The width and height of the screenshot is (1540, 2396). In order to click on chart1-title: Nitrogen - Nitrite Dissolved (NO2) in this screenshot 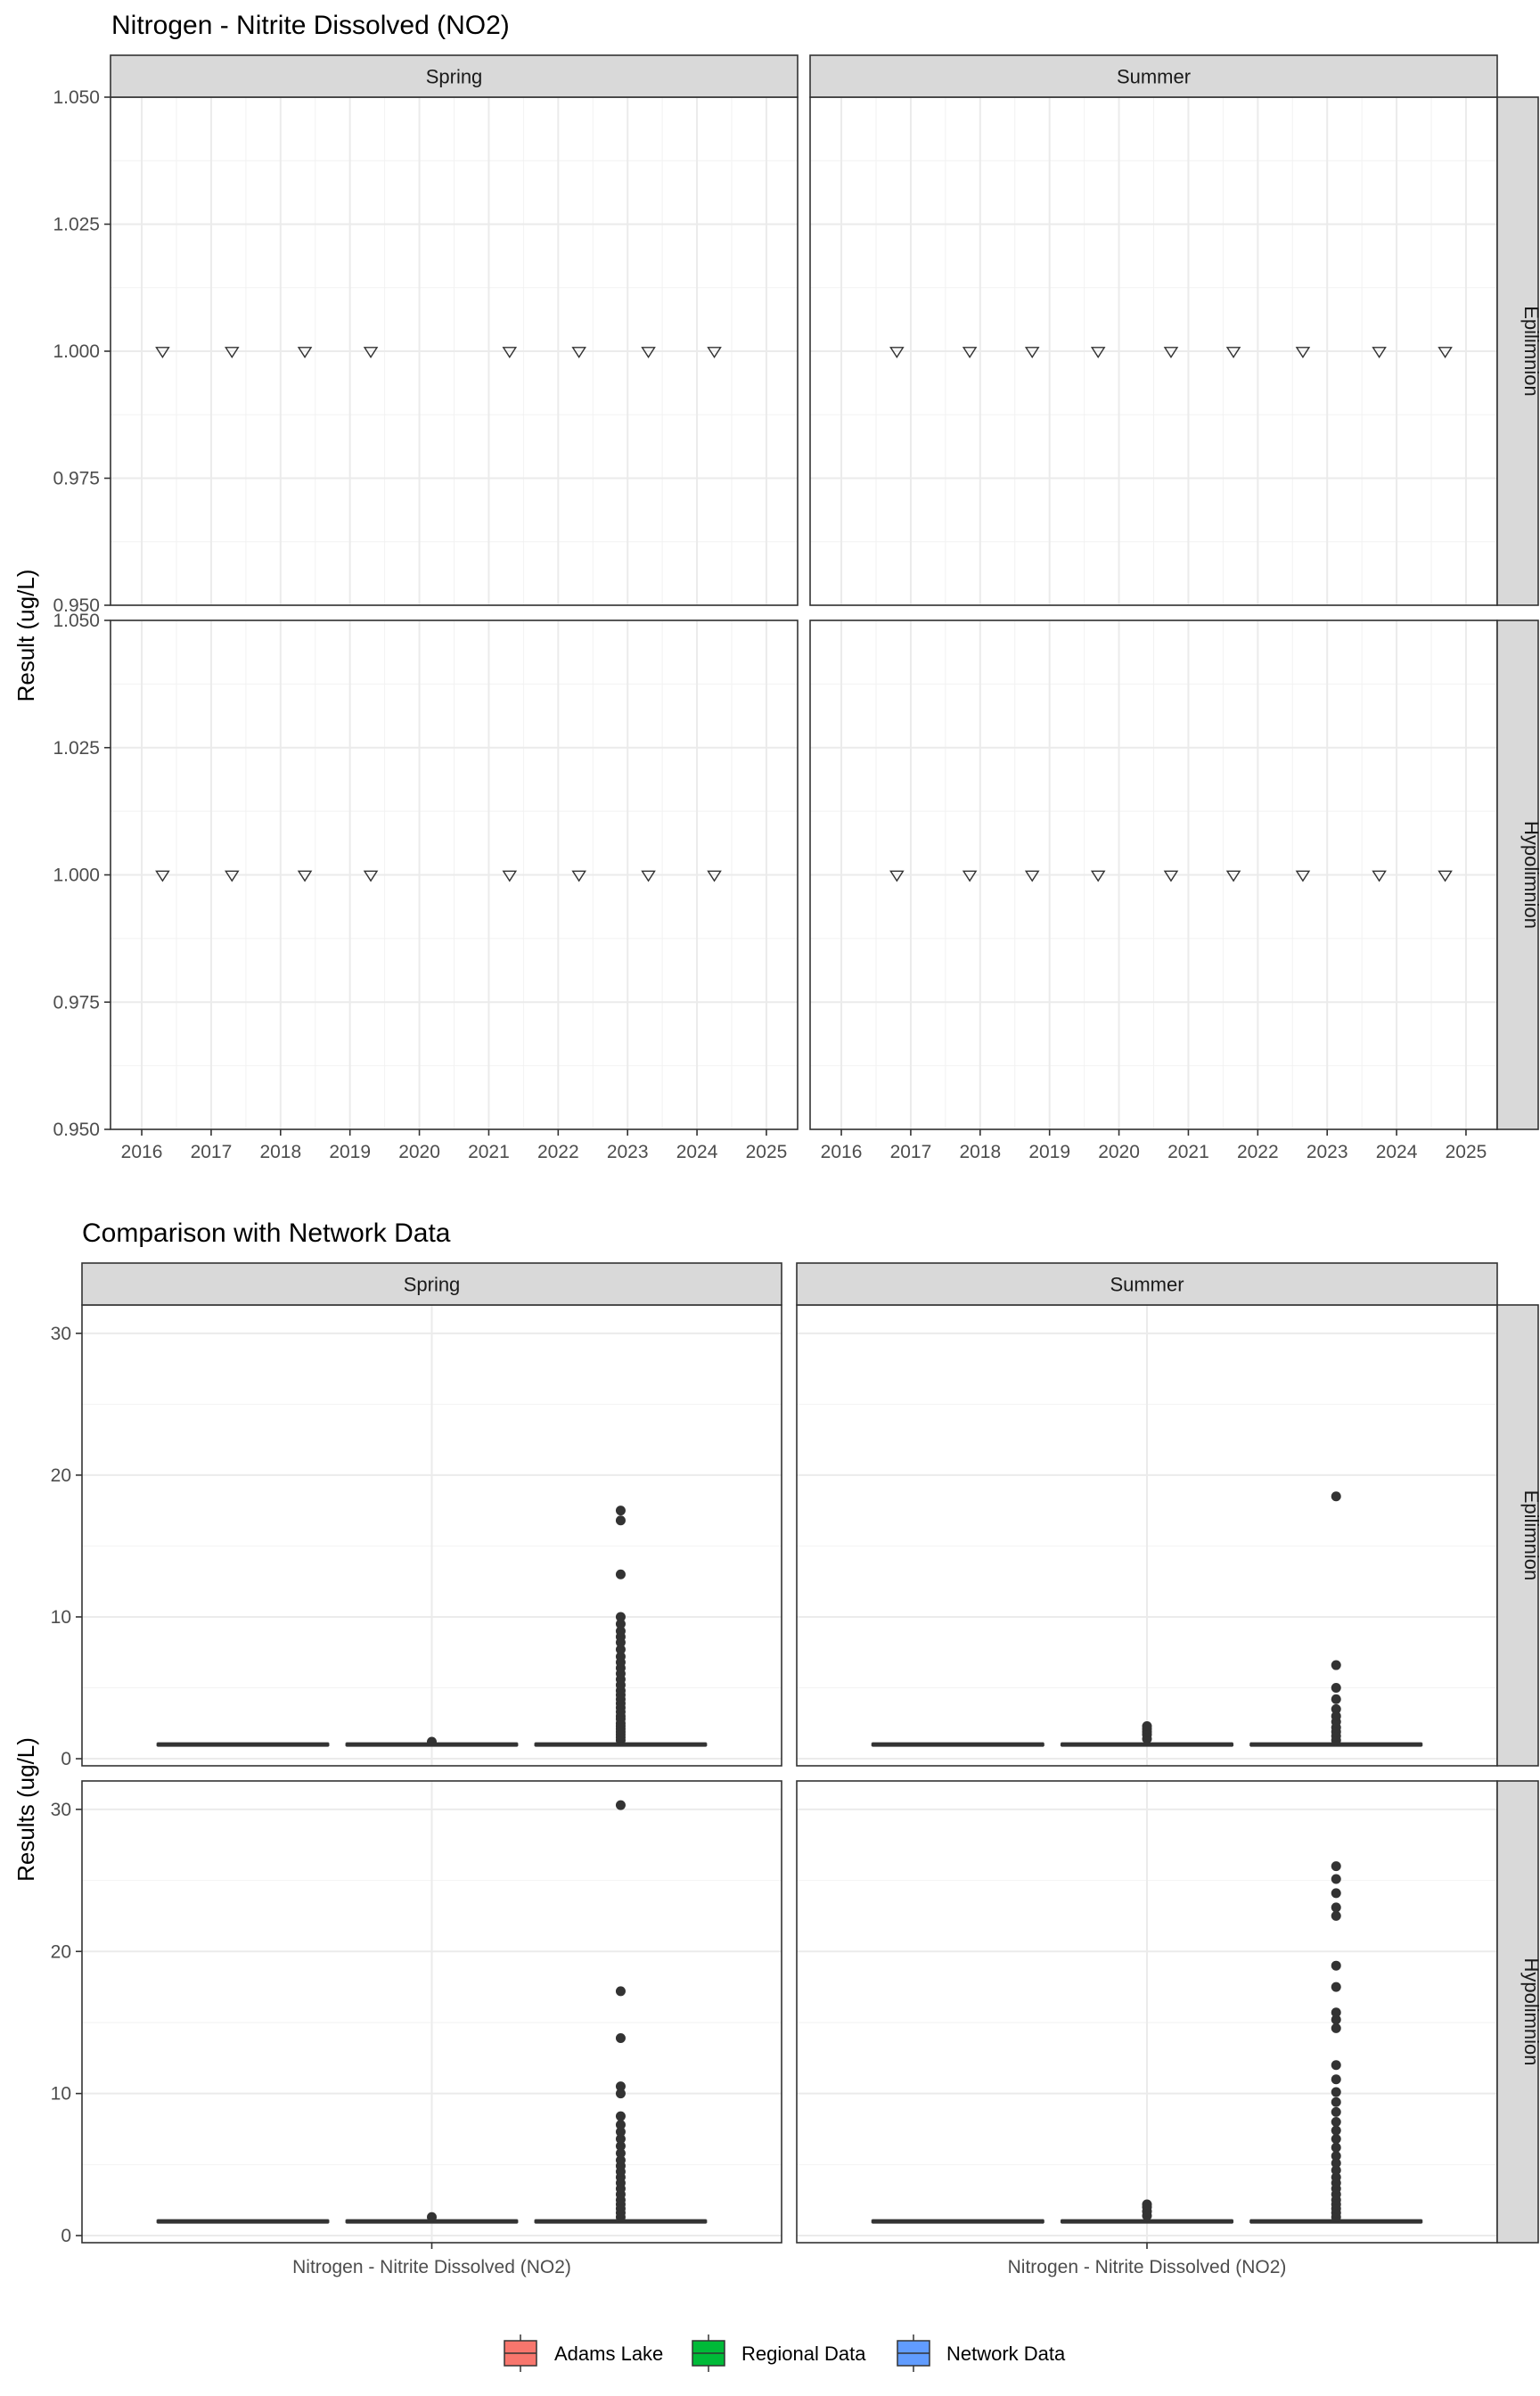, I will do `click(310, 25)`.